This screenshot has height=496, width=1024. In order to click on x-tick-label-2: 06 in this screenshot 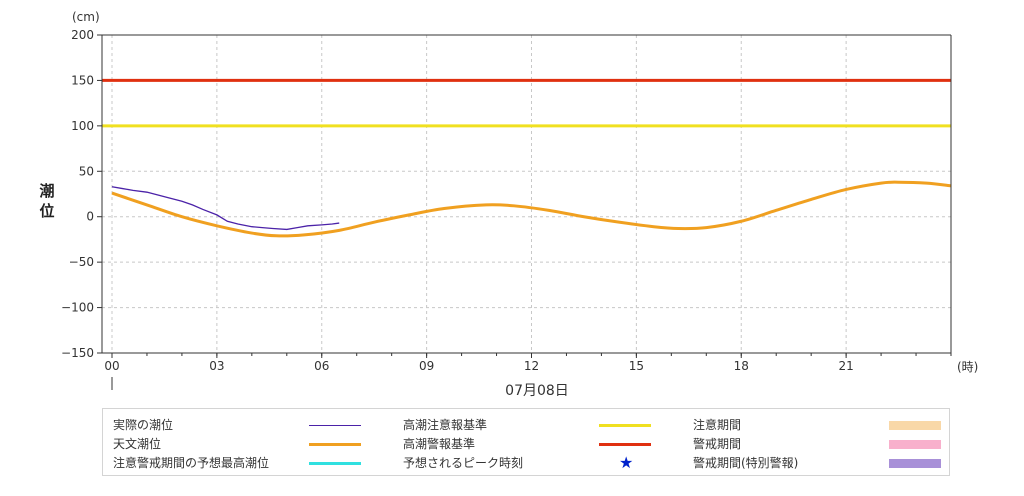, I will do `click(321, 366)`.